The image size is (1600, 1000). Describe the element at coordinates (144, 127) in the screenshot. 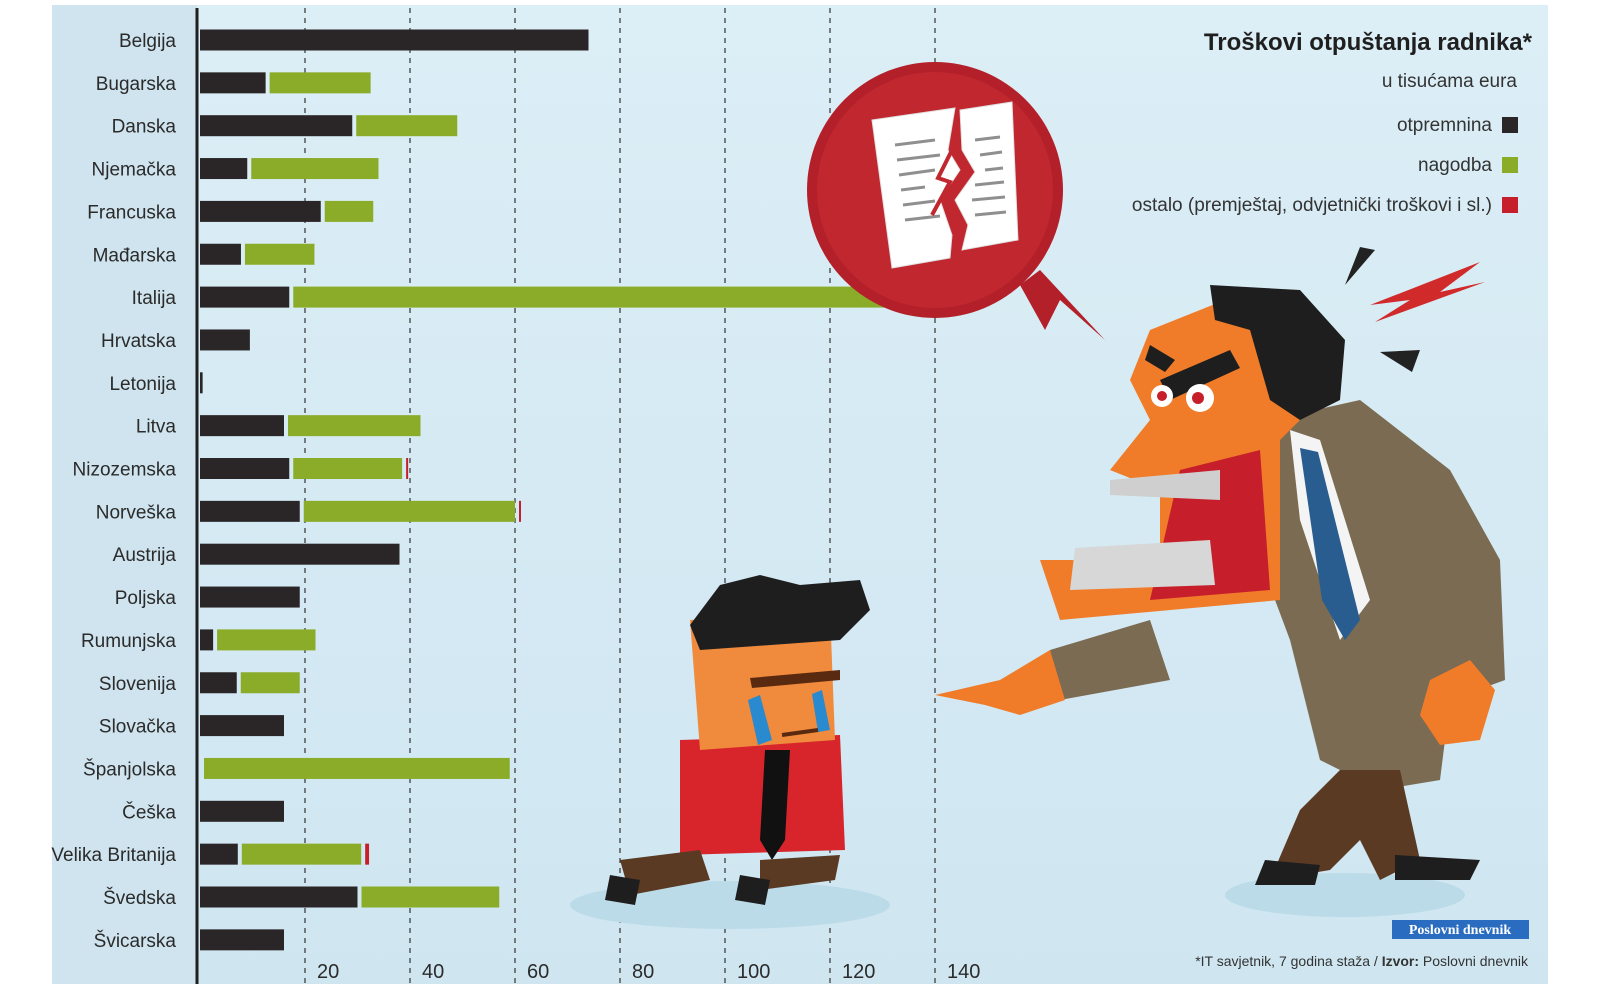

I see `category-label: Danska` at that location.